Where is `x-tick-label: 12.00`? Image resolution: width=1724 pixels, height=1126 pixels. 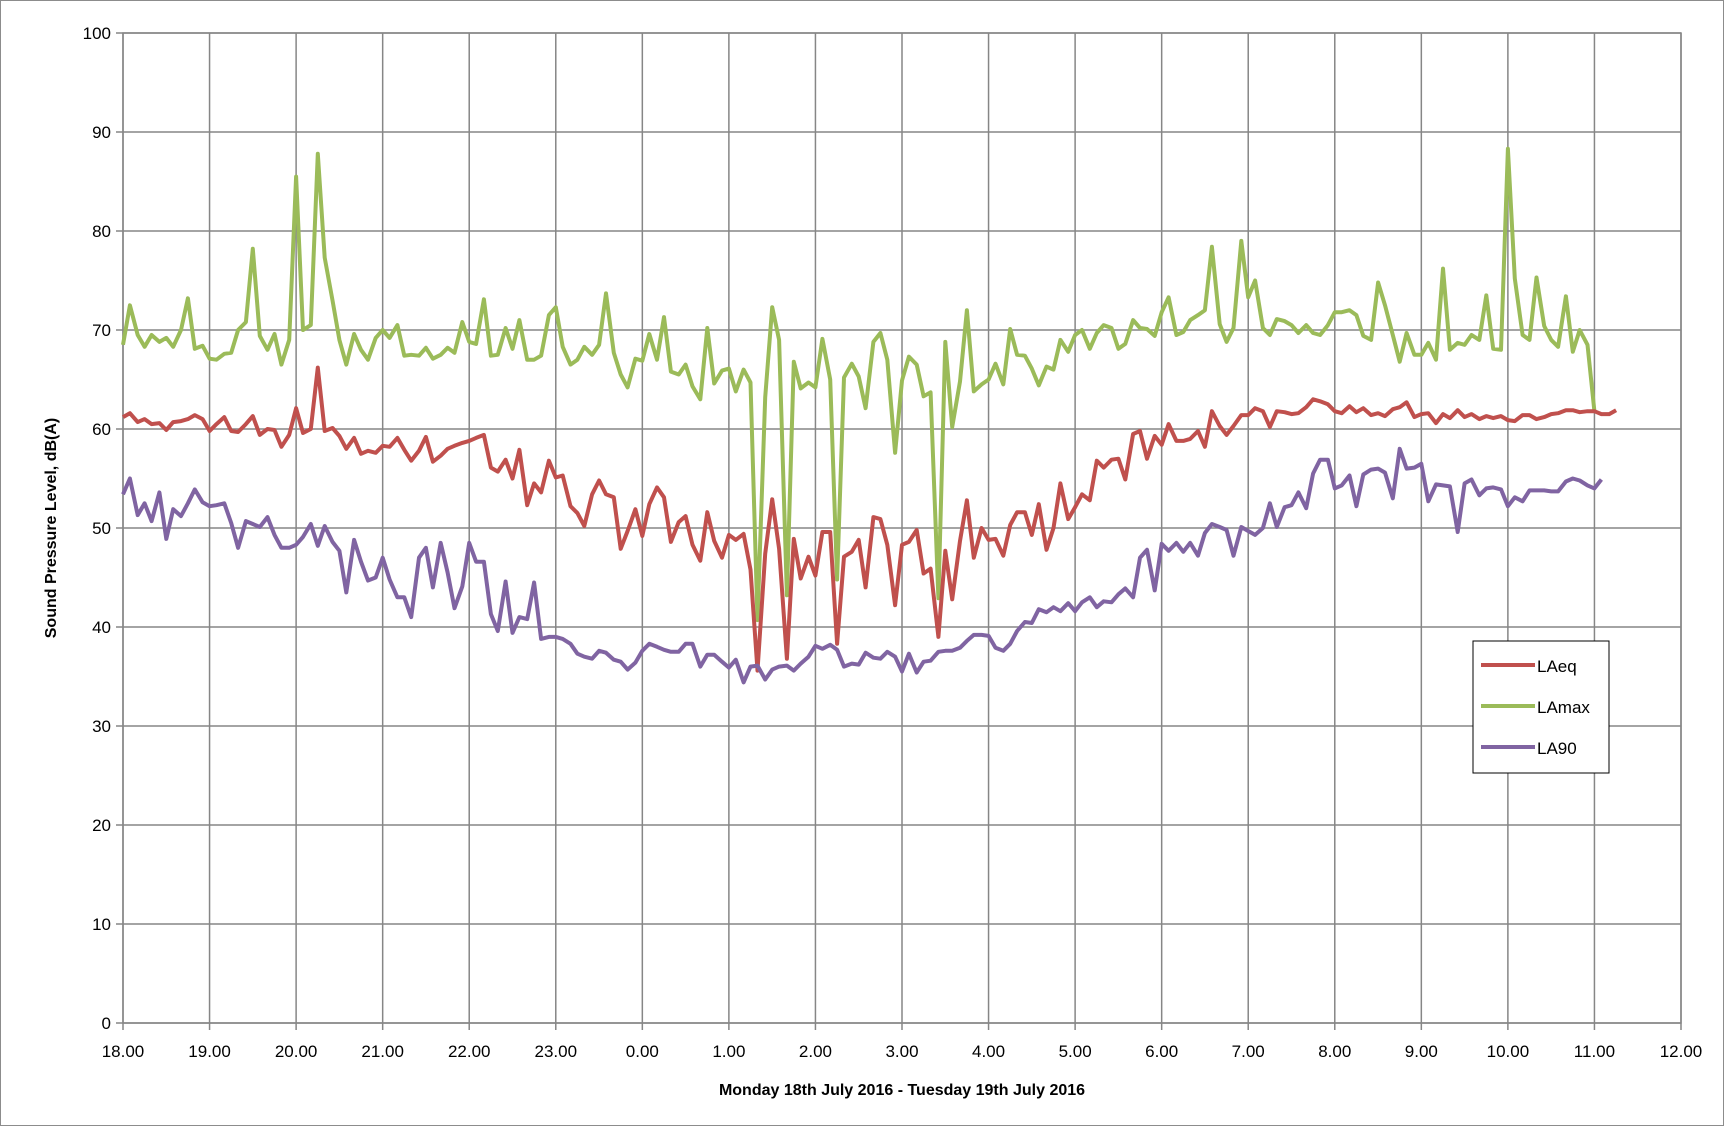 x-tick-label: 12.00 is located at coordinates (1681, 1051).